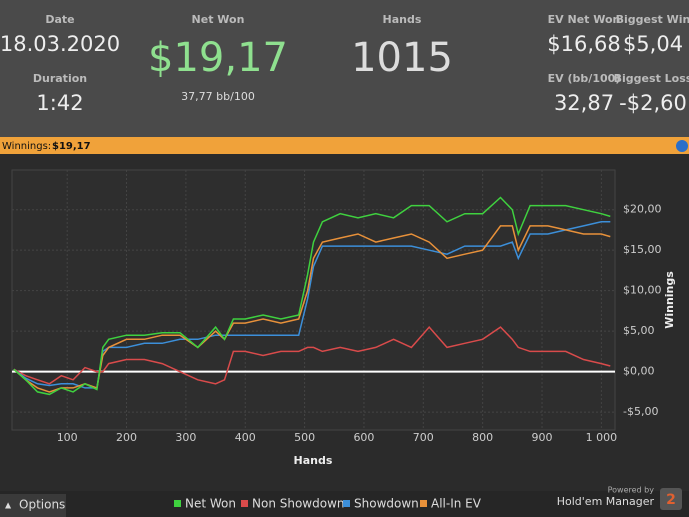 This screenshot has width=689, height=517. Describe the element at coordinates (652, 19) in the screenshot. I see `label: Biggest Win` at that location.